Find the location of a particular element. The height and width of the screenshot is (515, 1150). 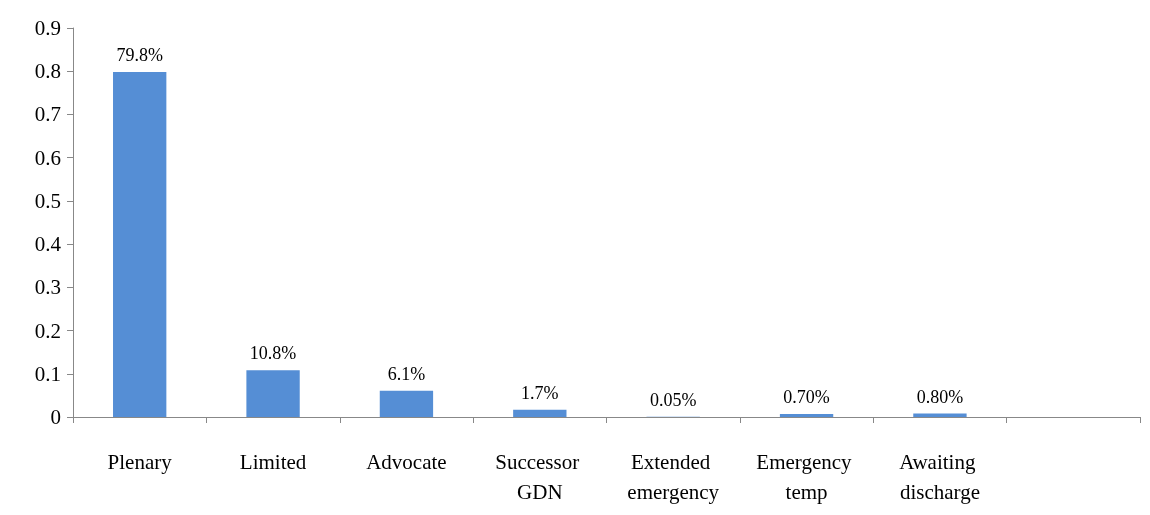

y-tick-label: 0.7 is located at coordinates (47, 114).